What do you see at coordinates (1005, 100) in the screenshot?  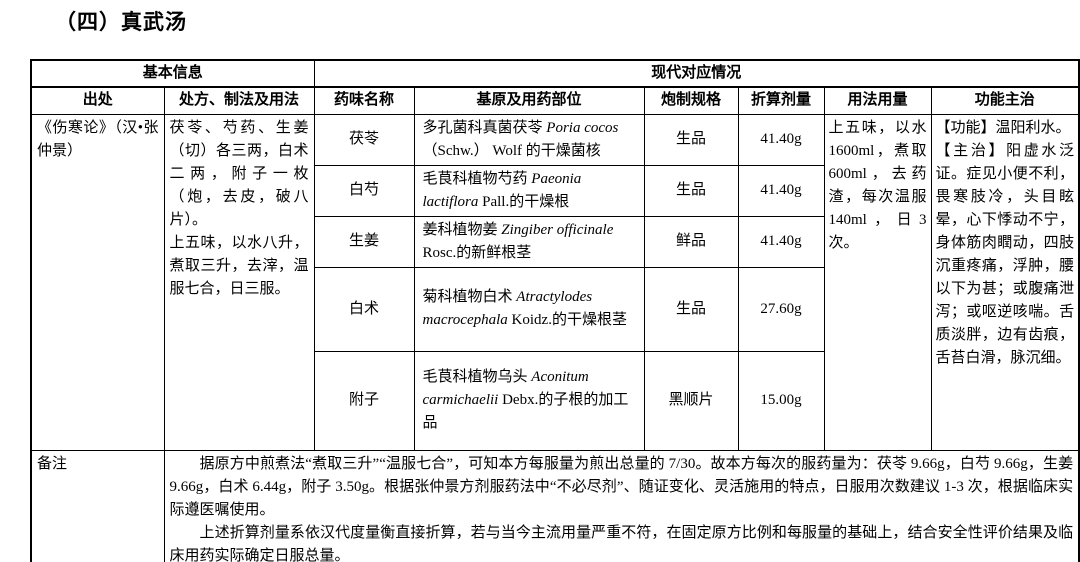 I see `col-header-function: 功能主治` at bounding box center [1005, 100].